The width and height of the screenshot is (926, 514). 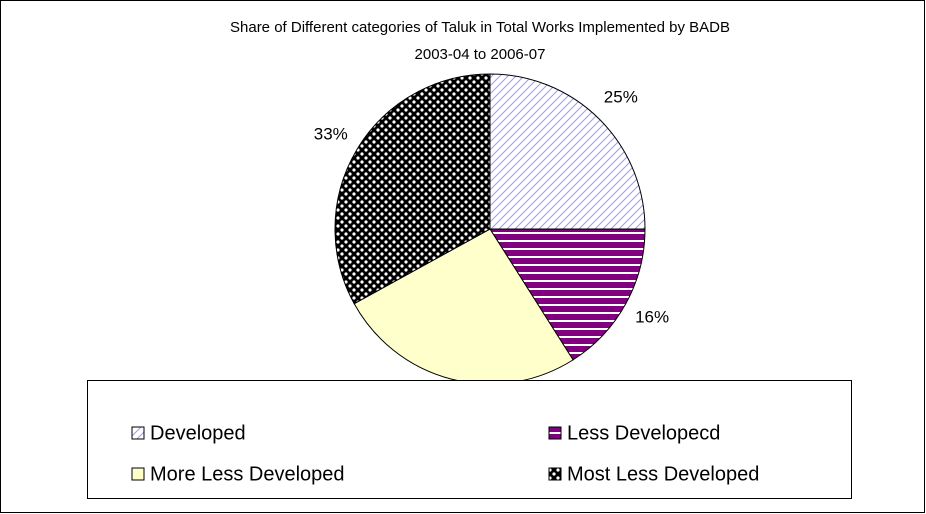 I want to click on legend-label: Most Less Developed, so click(x=663, y=474).